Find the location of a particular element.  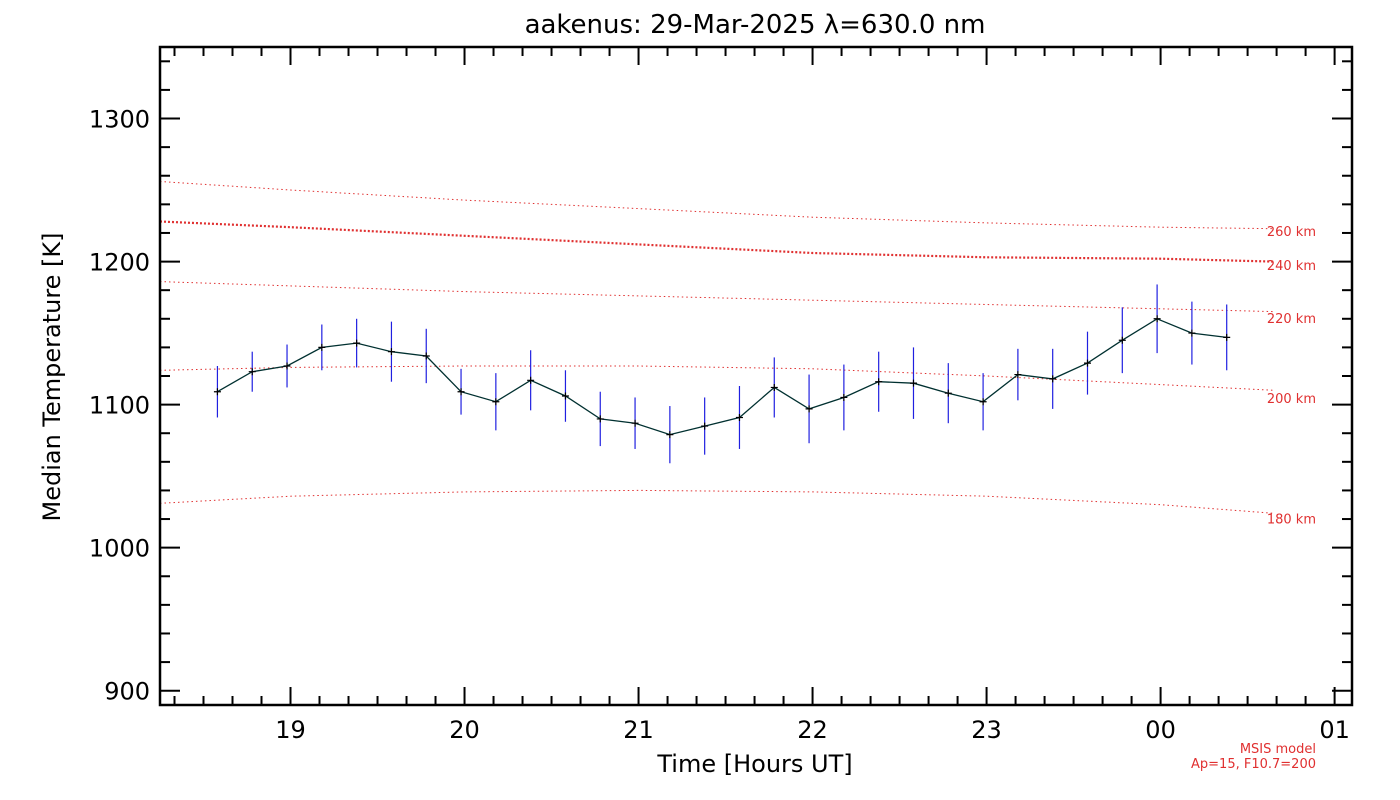

x-tick-label-2: 21 is located at coordinates (638, 730).